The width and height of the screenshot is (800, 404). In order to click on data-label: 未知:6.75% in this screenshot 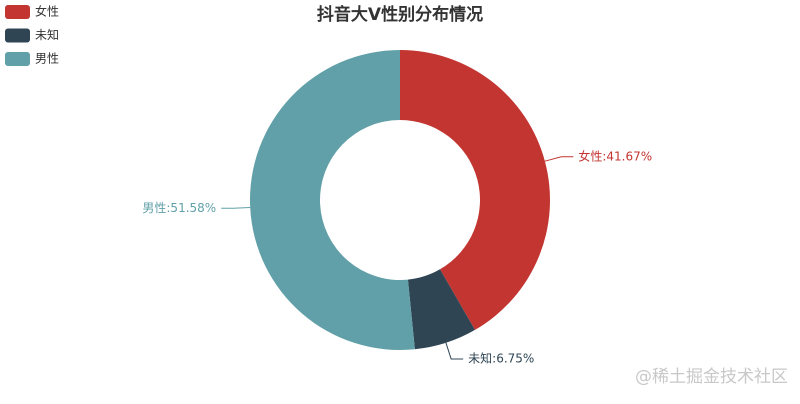, I will do `click(501, 358)`.